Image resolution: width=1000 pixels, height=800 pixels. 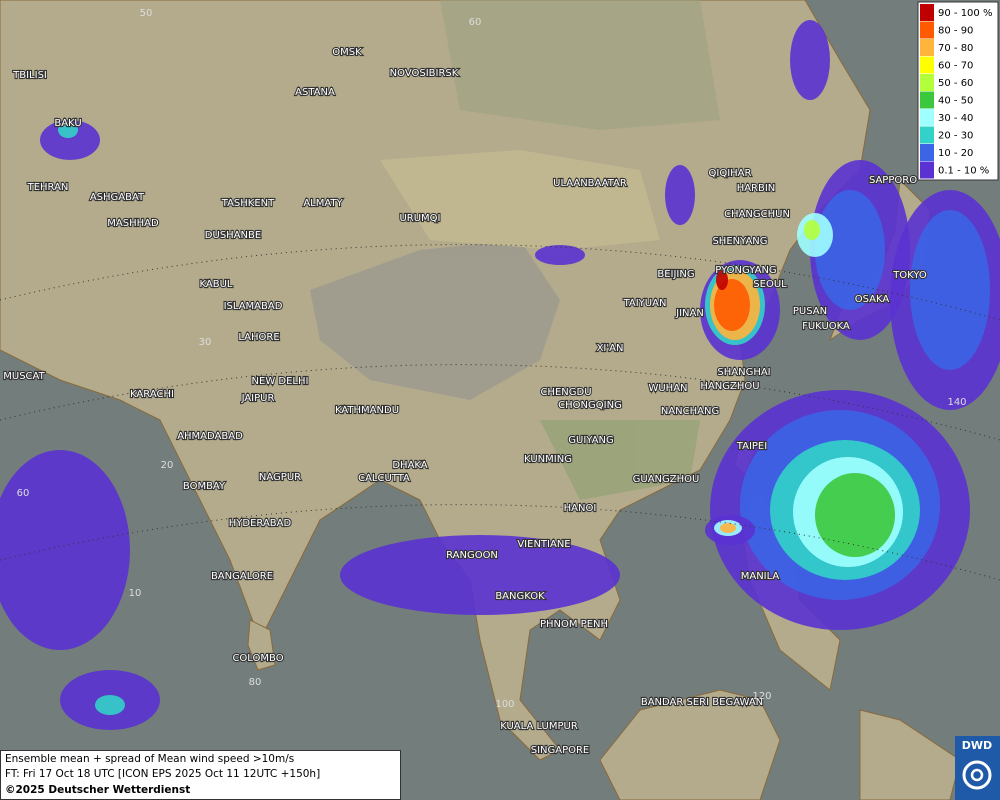 What do you see at coordinates (955, 118) in the screenshot?
I see `legend-label: 30 - 40` at bounding box center [955, 118].